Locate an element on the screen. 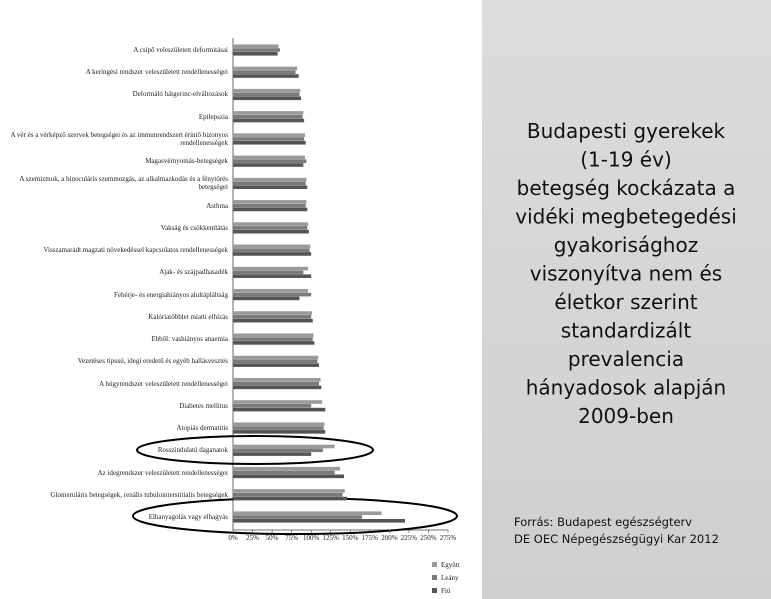  title-line: életkor szerint is located at coordinates (625, 302).